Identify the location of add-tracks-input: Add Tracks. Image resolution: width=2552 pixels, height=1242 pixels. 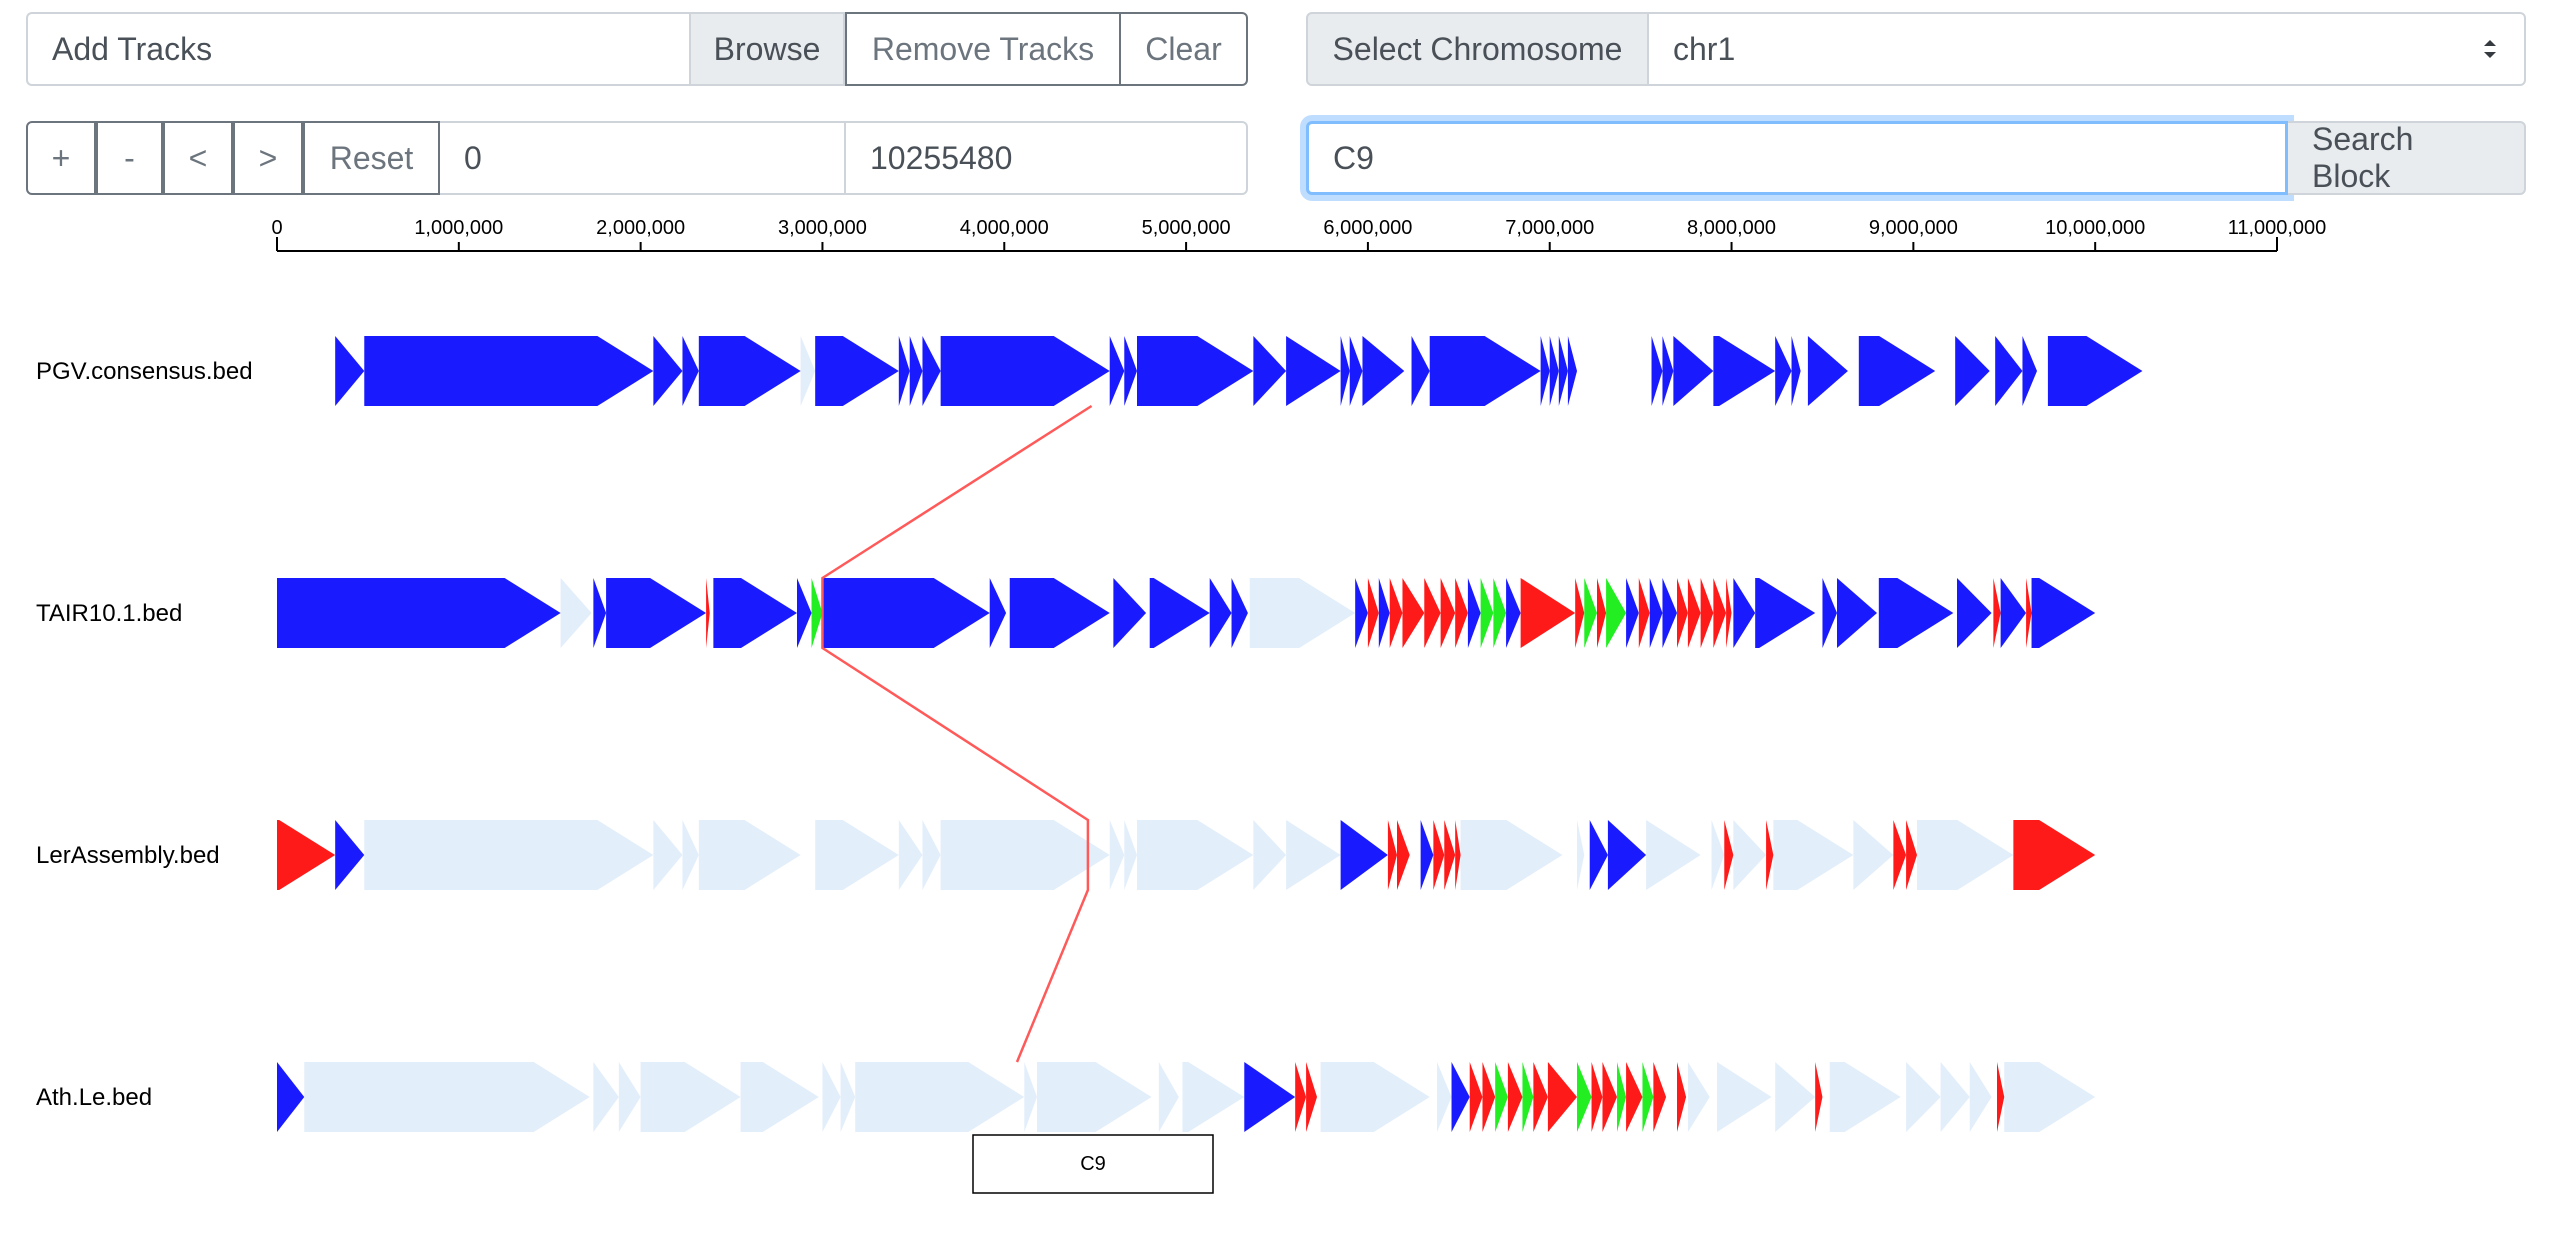
(357, 49).